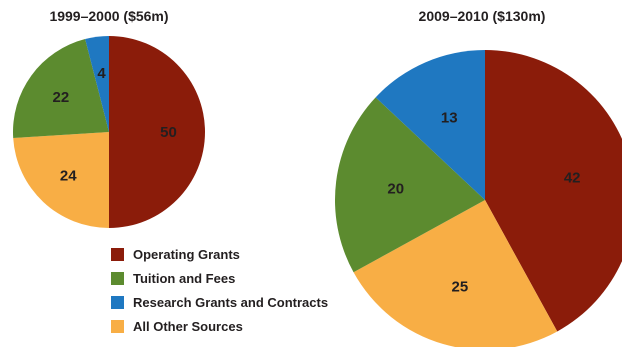  I want to click on pie-2-label-research-grants-and-contracts: 13, so click(449, 117).